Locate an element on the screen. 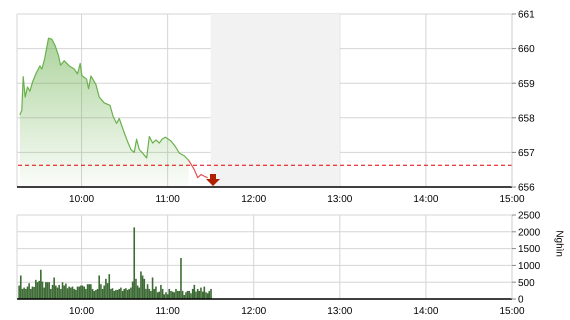  y-tick-label: 0 is located at coordinates (521, 300).